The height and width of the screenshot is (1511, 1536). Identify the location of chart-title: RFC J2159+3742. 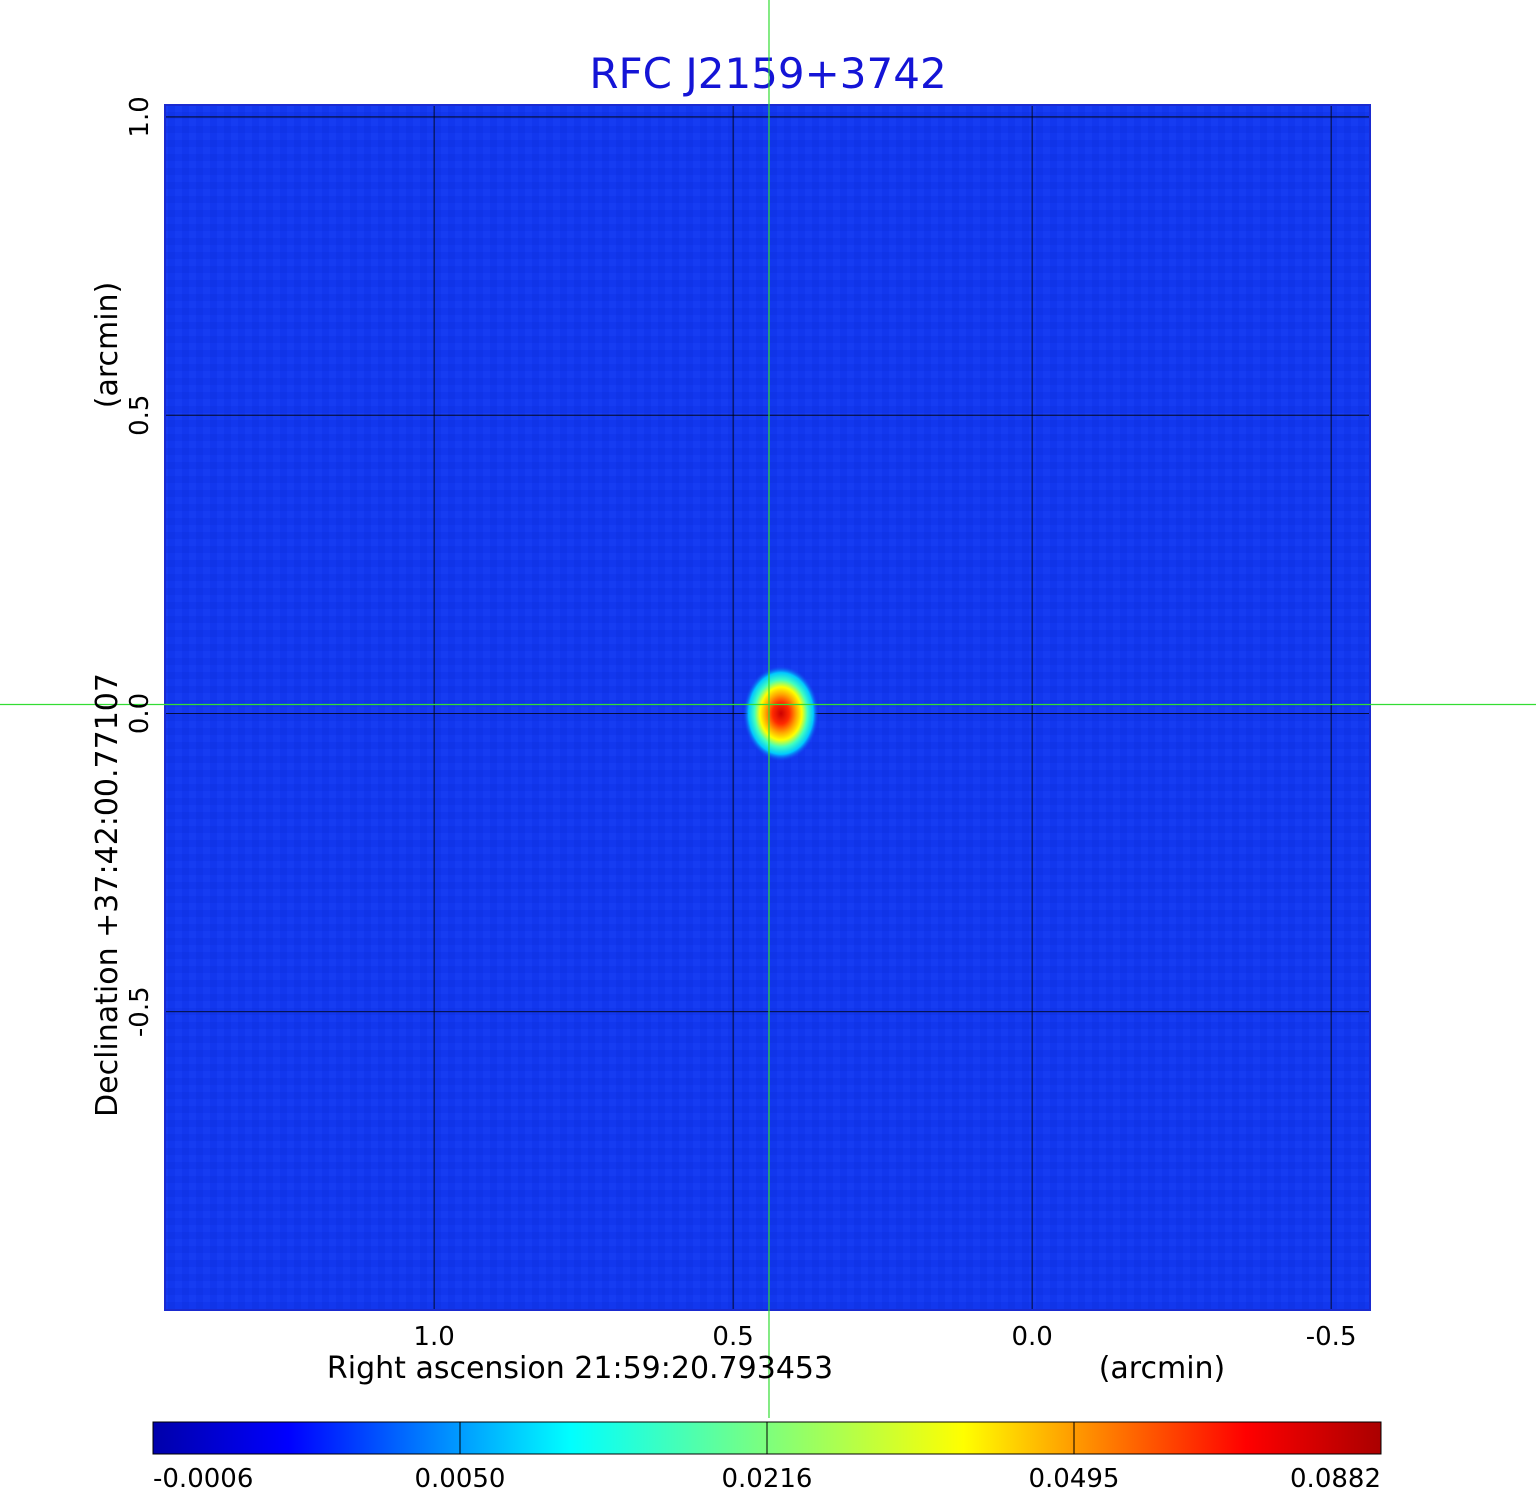
(767, 73).